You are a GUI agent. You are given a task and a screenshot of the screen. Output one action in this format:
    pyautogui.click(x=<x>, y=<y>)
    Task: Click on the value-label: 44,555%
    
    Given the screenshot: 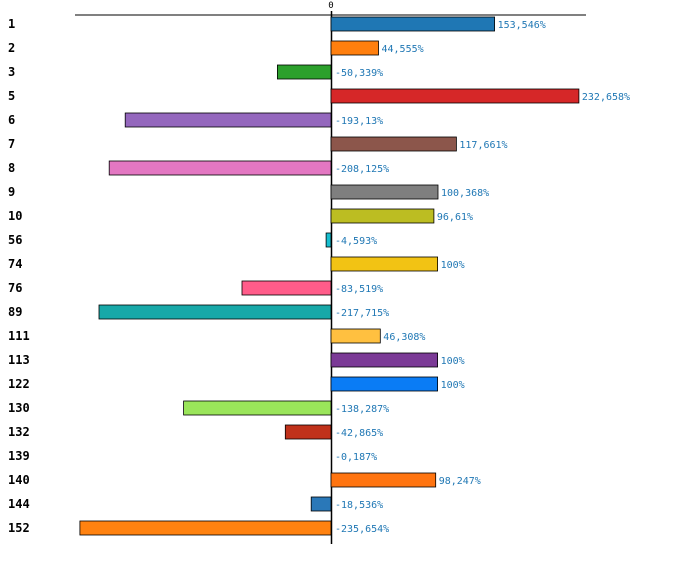 What is the action you would take?
    pyautogui.click(x=403, y=49)
    